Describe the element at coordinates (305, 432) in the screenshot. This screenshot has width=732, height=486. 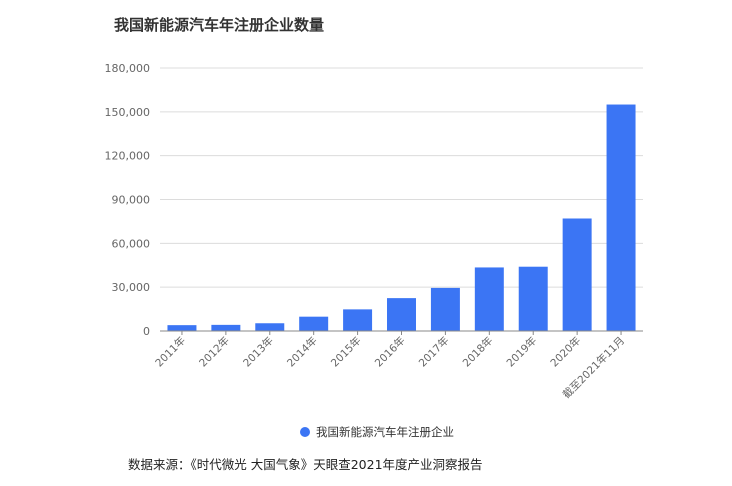
I see `legend-marker` at that location.